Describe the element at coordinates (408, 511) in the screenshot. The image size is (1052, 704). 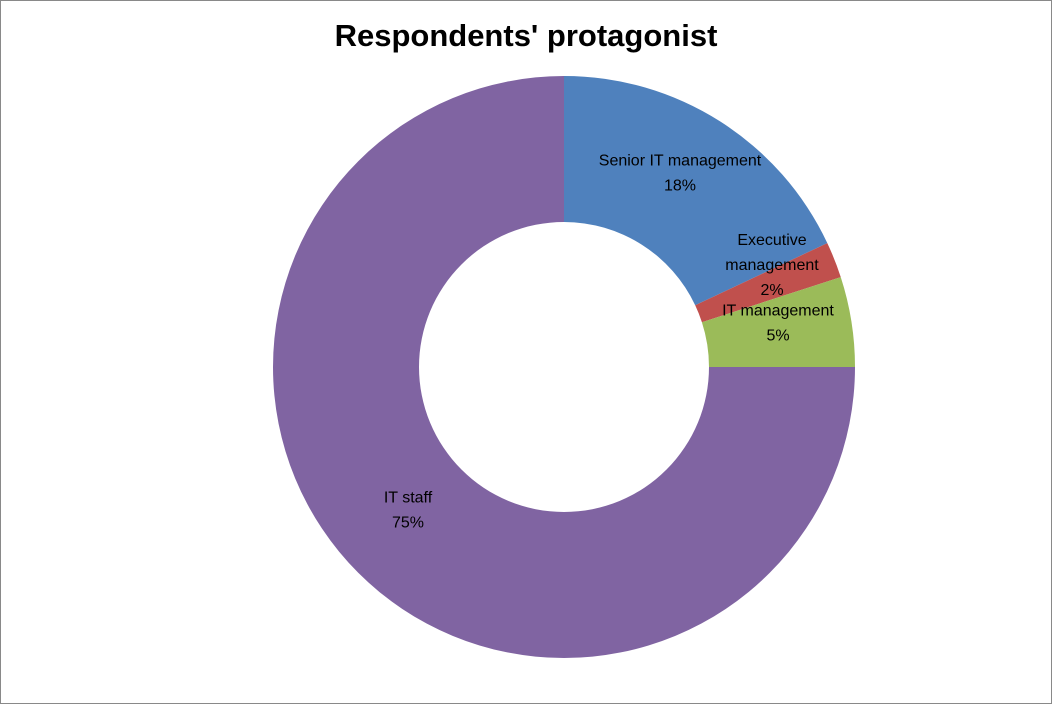
I see `data-label-it-staff: IT staff 75%` at that location.